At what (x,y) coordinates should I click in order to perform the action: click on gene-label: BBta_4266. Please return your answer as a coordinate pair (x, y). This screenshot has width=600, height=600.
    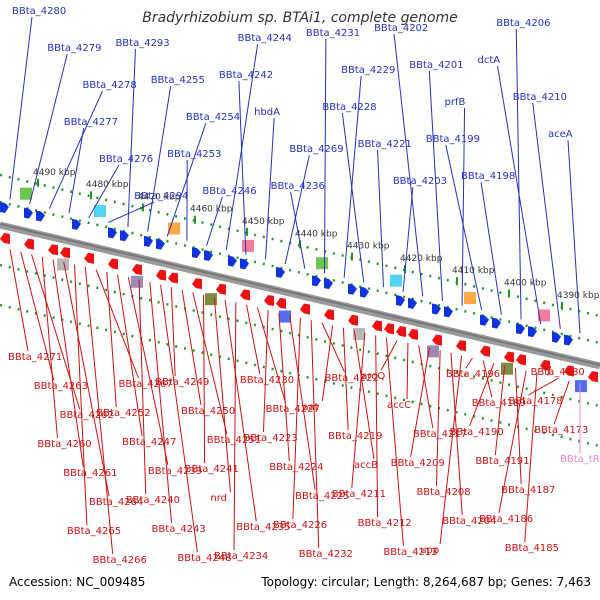
    Looking at the image, I should click on (120, 560).